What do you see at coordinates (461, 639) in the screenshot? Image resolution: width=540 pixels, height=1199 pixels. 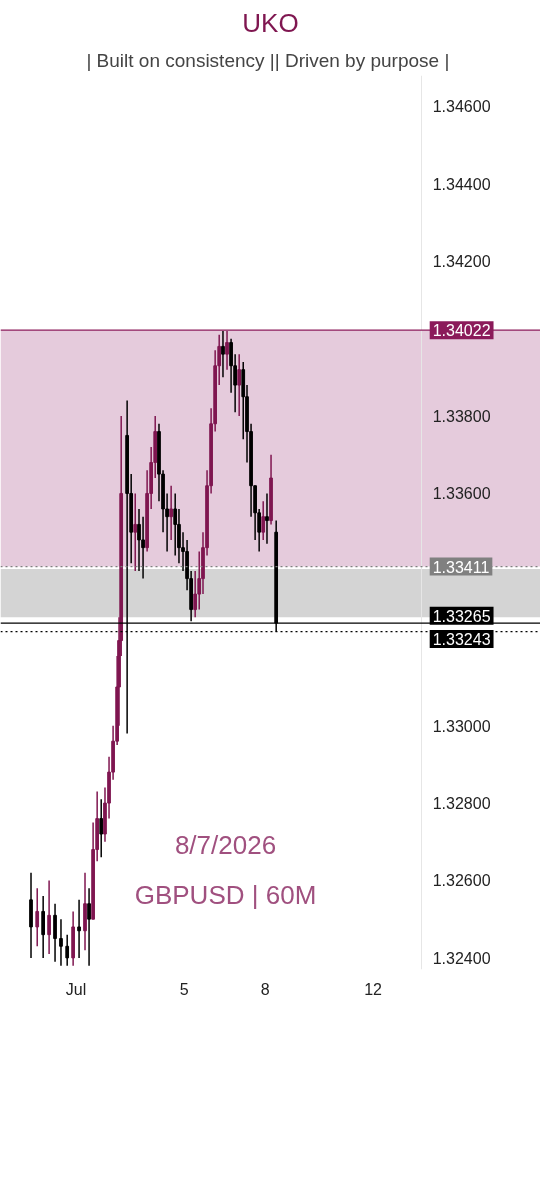 I see `ref-line-label: 1.33243` at bounding box center [461, 639].